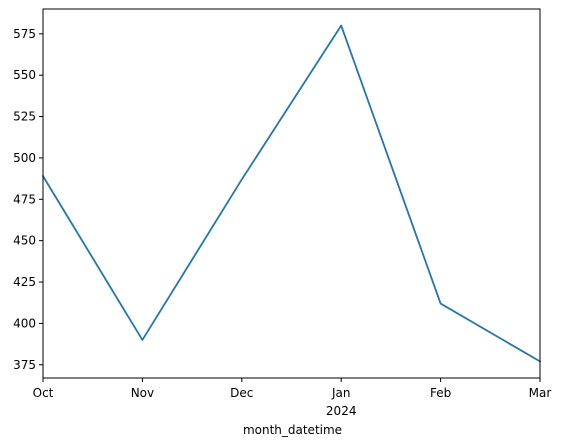 The width and height of the screenshot is (561, 446). I want to click on x-tick-label: Oct, so click(43, 393).